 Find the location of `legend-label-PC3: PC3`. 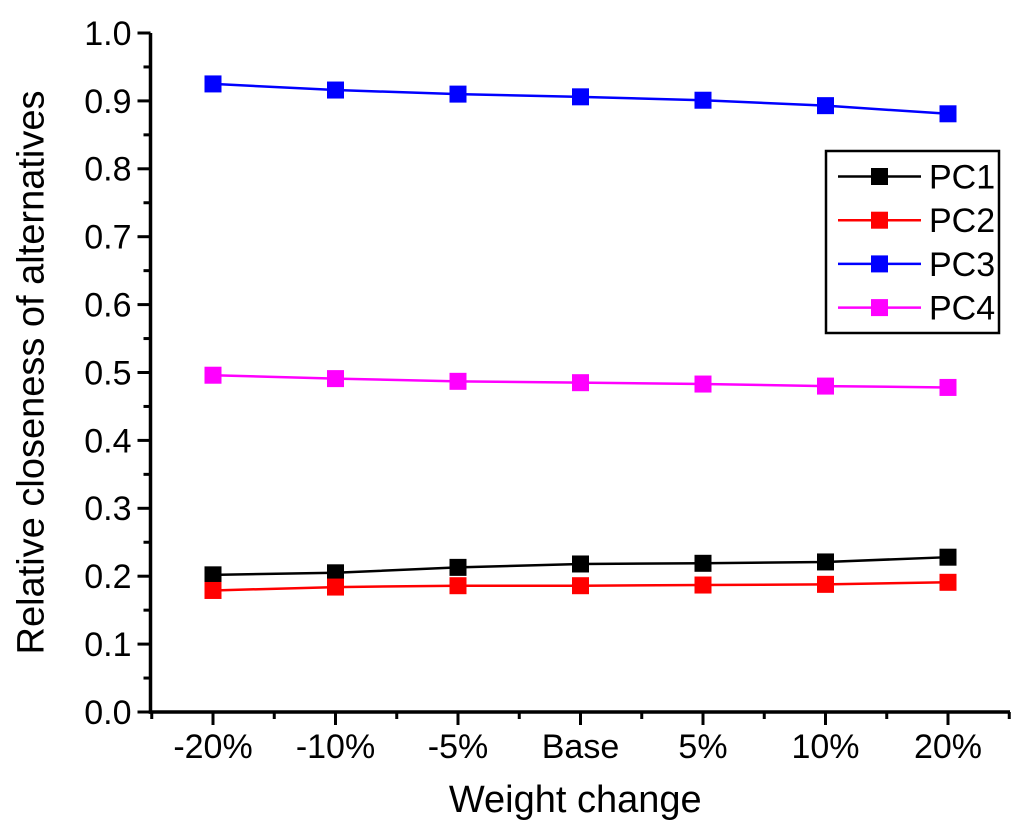

legend-label-PC3: PC3 is located at coordinates (962, 265).